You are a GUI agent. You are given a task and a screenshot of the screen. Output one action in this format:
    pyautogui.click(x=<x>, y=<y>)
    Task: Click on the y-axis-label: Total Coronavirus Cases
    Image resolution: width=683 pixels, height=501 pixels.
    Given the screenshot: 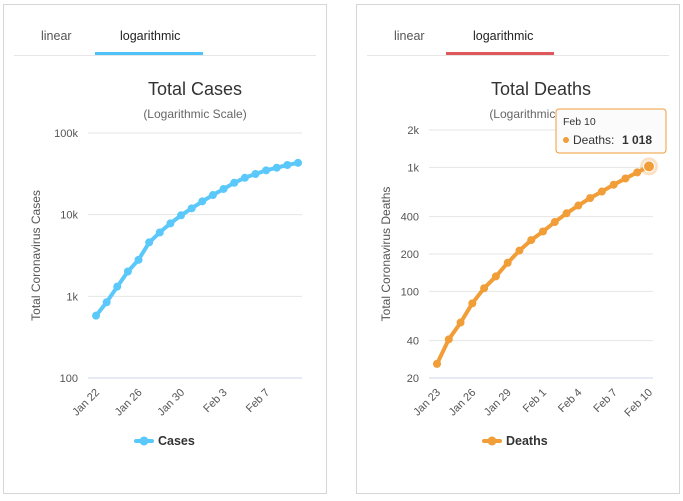 What is the action you would take?
    pyautogui.click(x=36, y=255)
    